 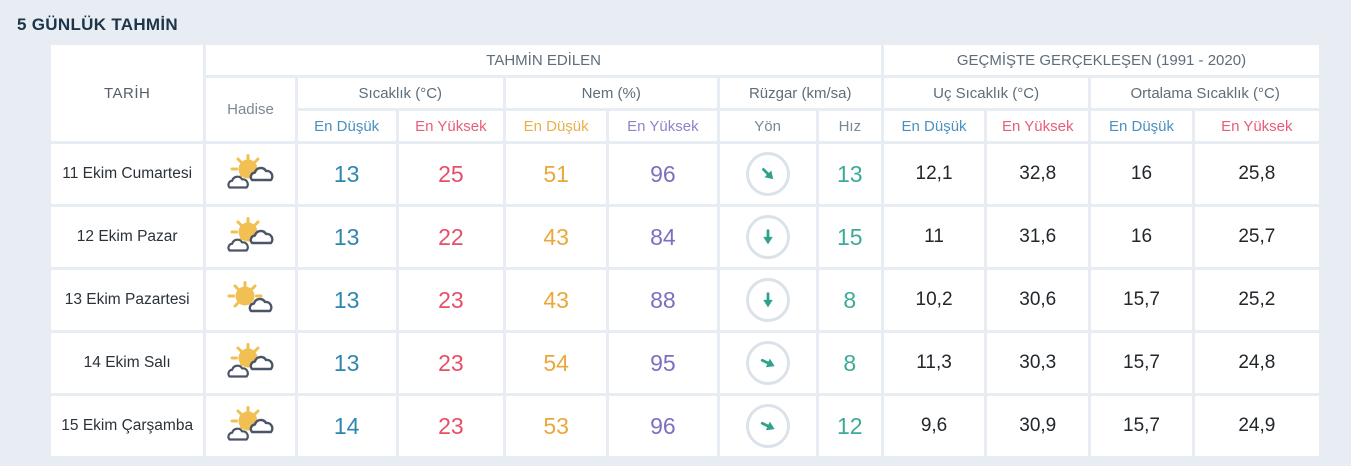 What do you see at coordinates (1256, 174) in the screenshot?
I see `hist-avg-max-cell: 25,8` at bounding box center [1256, 174].